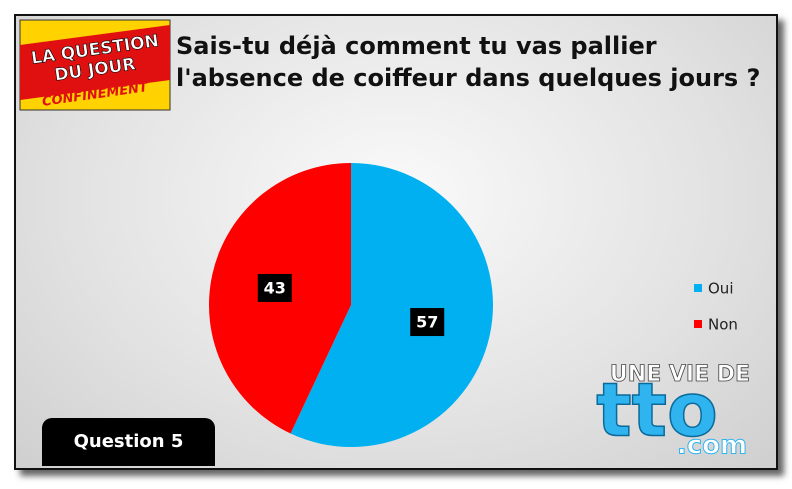 This screenshot has width=792, height=489. I want to click on data-label: 43, so click(275, 287).